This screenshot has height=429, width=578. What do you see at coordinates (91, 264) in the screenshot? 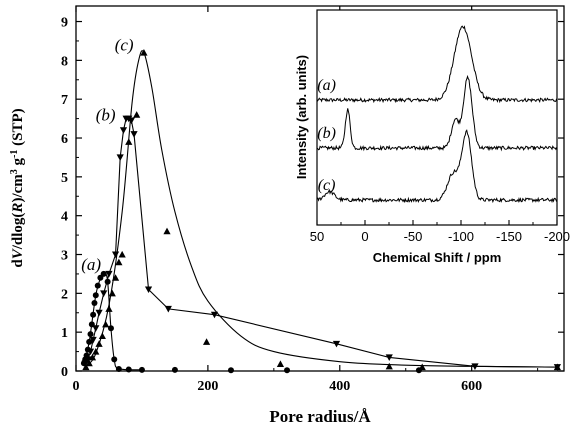
I see `series-label: (a)` at bounding box center [91, 264].